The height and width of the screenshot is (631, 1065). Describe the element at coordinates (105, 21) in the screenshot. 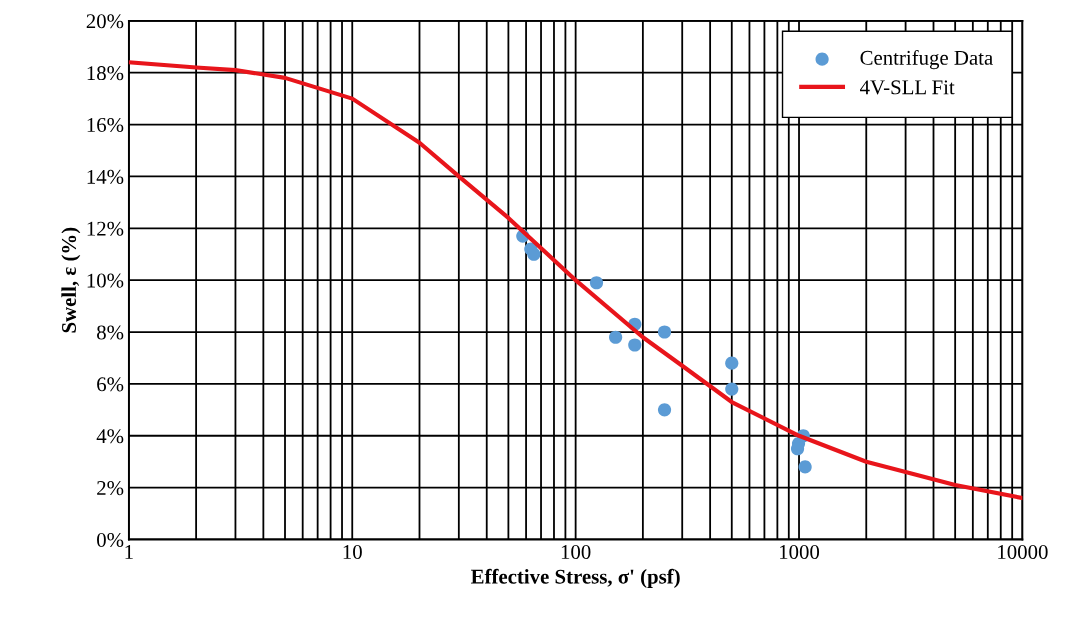

I see `y-tick-label: 20%` at that location.